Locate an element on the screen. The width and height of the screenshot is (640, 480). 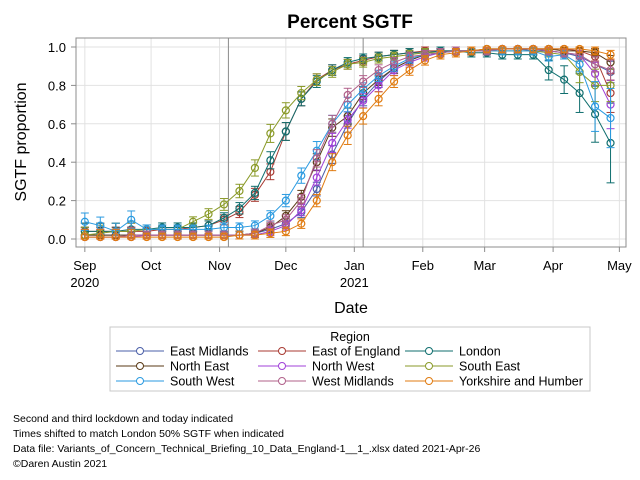
y-tick-label: 0.6 is located at coordinates (57, 124).